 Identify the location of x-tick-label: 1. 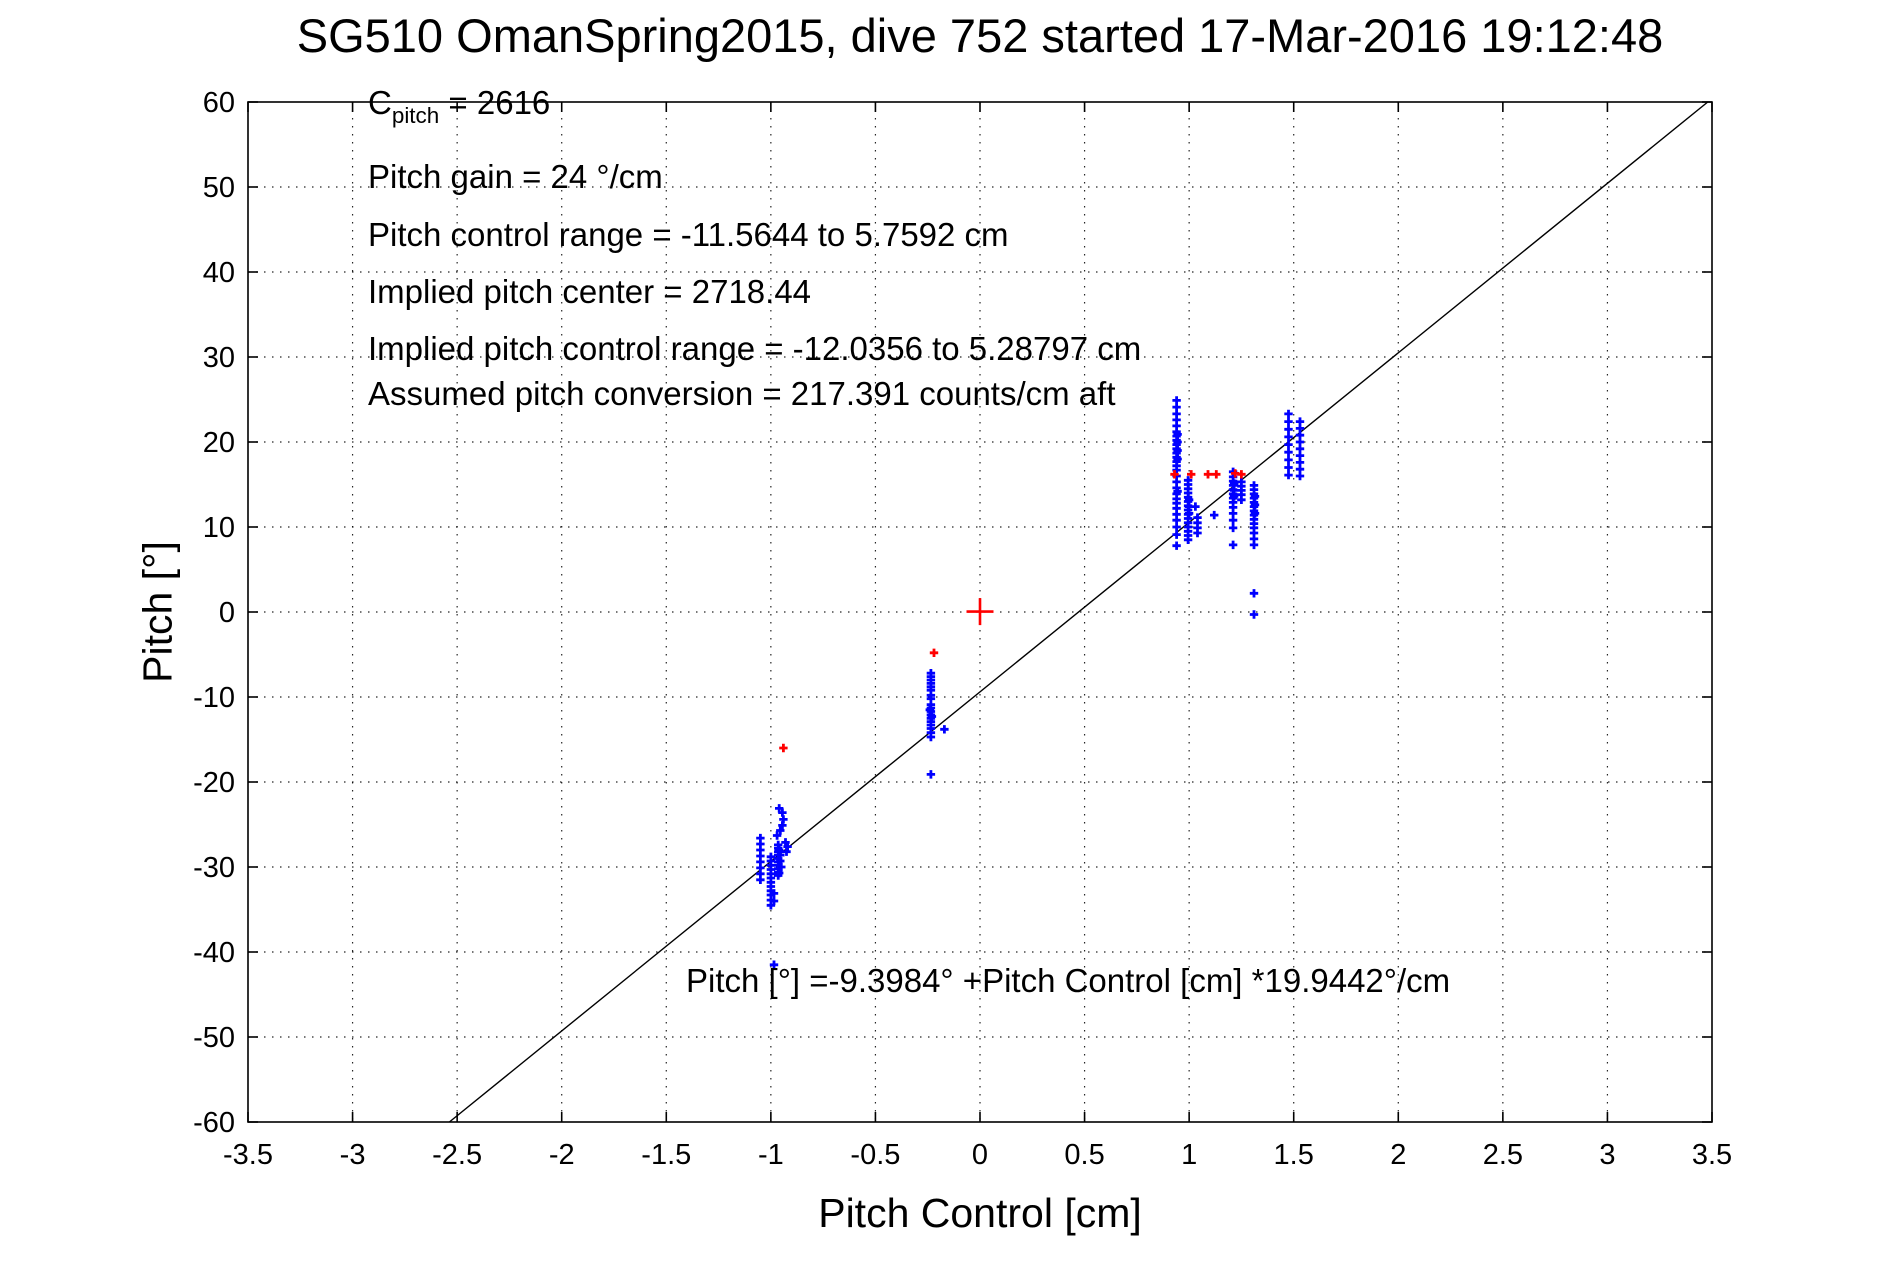
(1189, 1155).